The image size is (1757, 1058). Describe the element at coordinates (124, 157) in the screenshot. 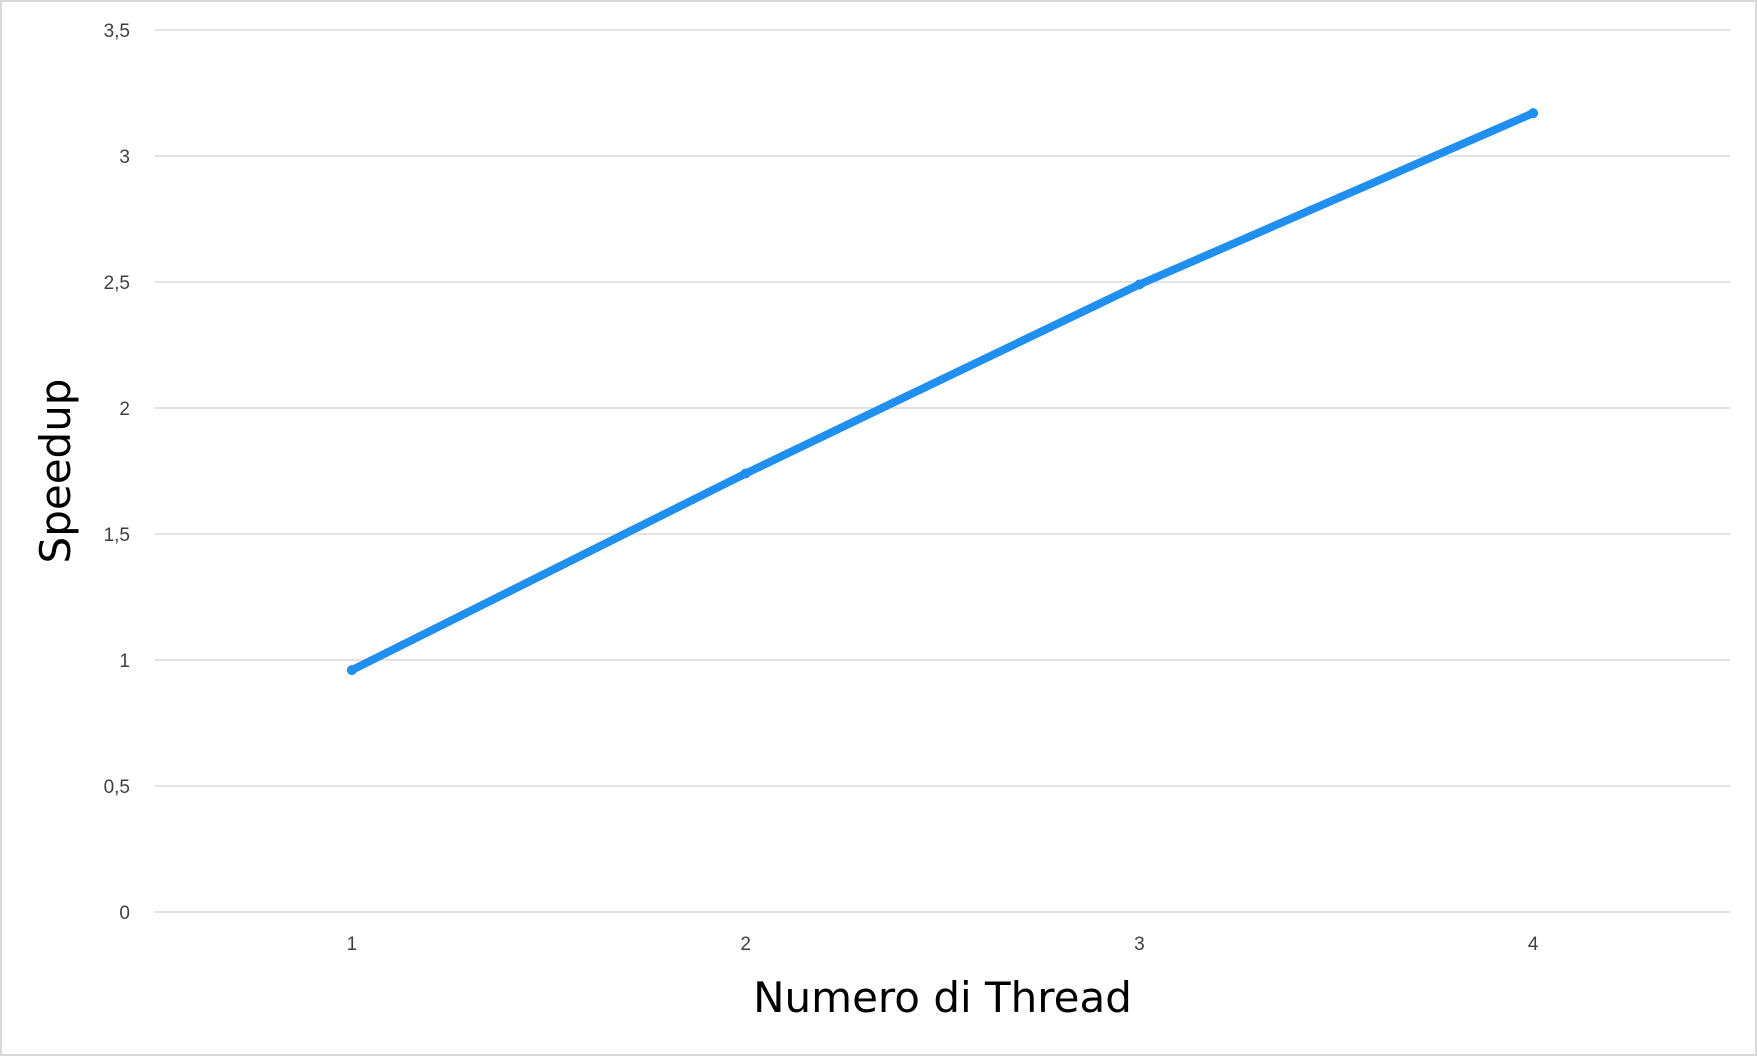

I see `y-tick-label: 3` at that location.